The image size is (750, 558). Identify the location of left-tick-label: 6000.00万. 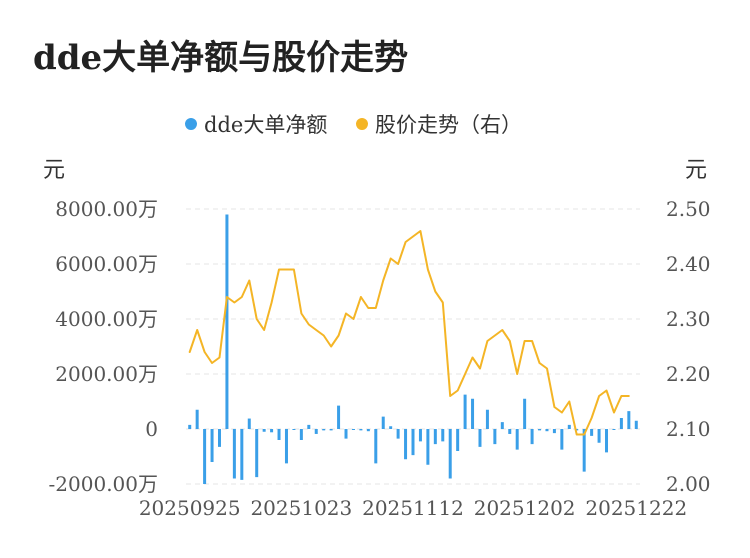
(106, 264).